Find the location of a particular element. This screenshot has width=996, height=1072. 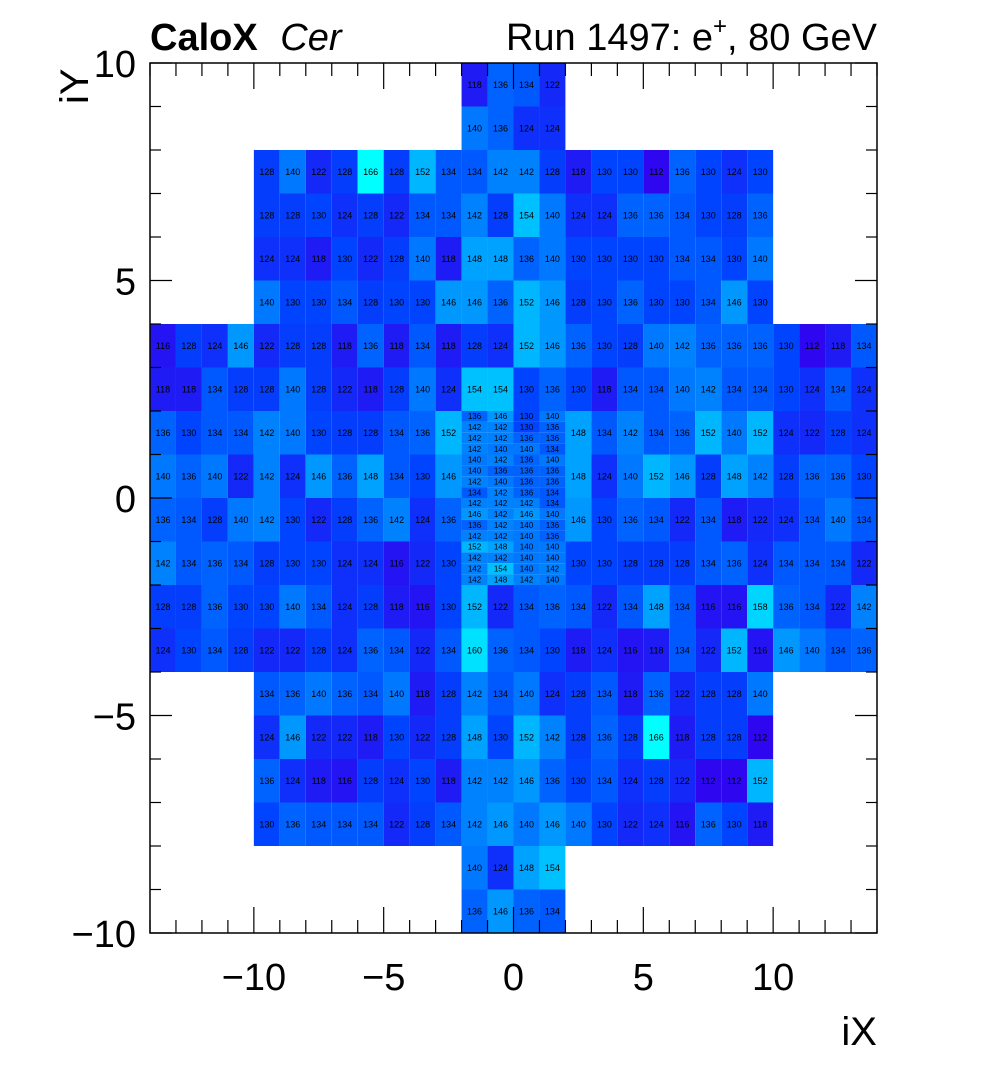

x-tick-label: 10 is located at coordinates (773, 978).